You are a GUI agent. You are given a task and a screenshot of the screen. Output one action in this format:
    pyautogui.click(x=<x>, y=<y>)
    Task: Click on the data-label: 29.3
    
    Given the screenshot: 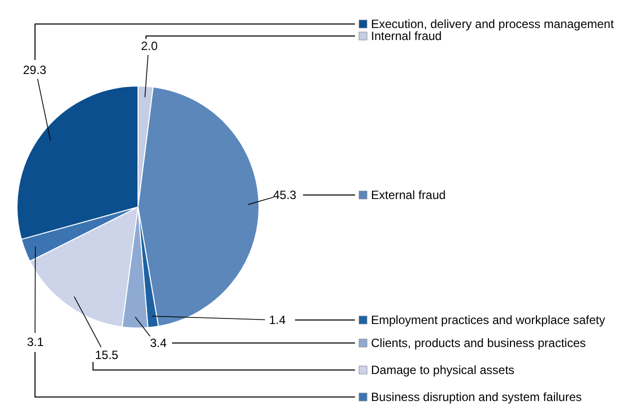 What is the action you would take?
    pyautogui.click(x=35, y=70)
    